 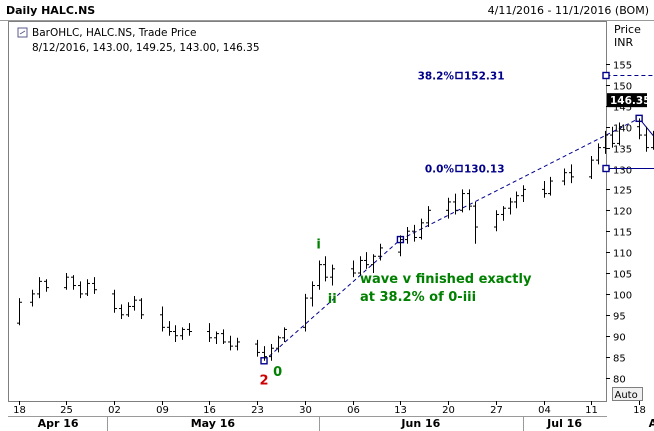 What do you see at coordinates (58, 423) in the screenshot?
I see `month-label: Apr 16` at bounding box center [58, 423].